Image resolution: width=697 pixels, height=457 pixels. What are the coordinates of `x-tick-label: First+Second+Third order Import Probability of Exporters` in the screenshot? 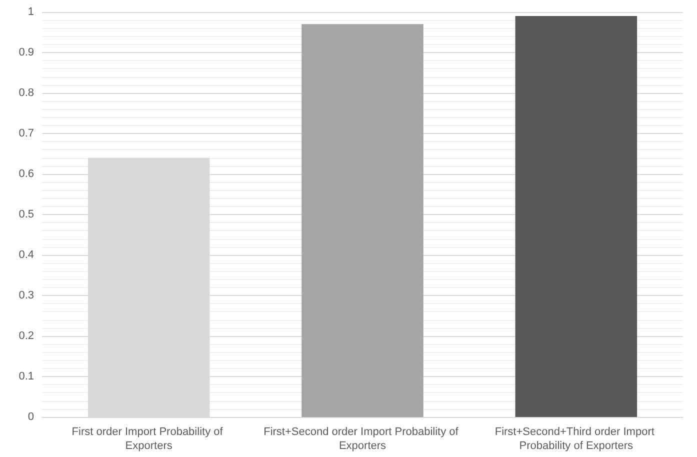 It's located at (576, 439).